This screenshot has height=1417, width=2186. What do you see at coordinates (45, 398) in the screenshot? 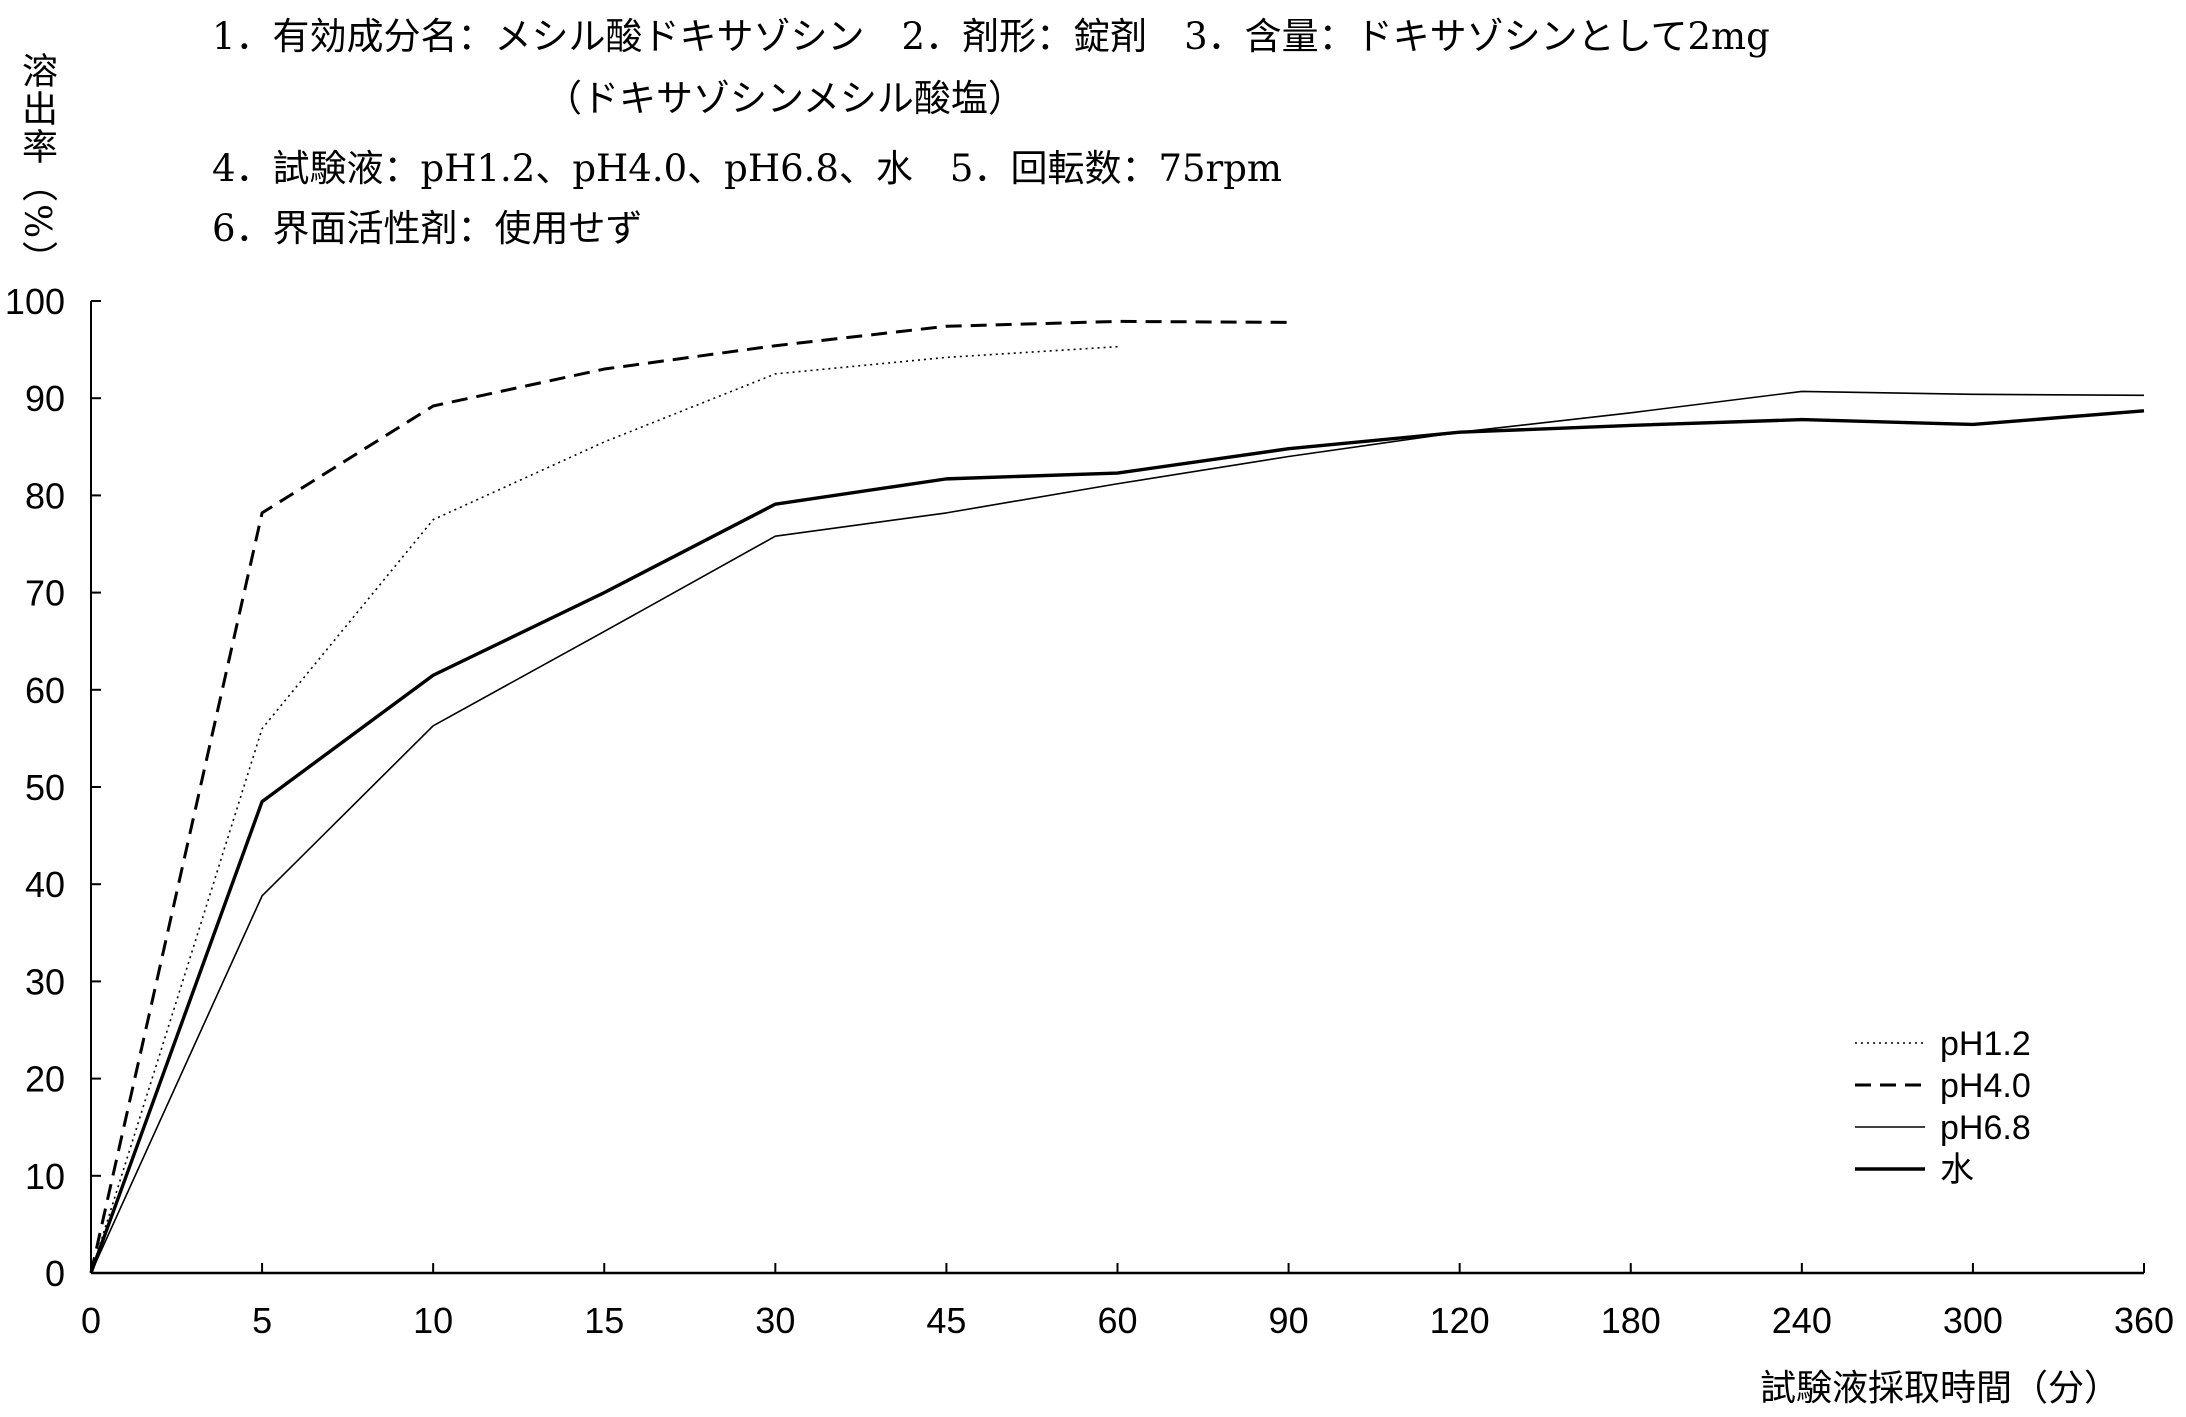
I see `y-tick-label: 90` at bounding box center [45, 398].